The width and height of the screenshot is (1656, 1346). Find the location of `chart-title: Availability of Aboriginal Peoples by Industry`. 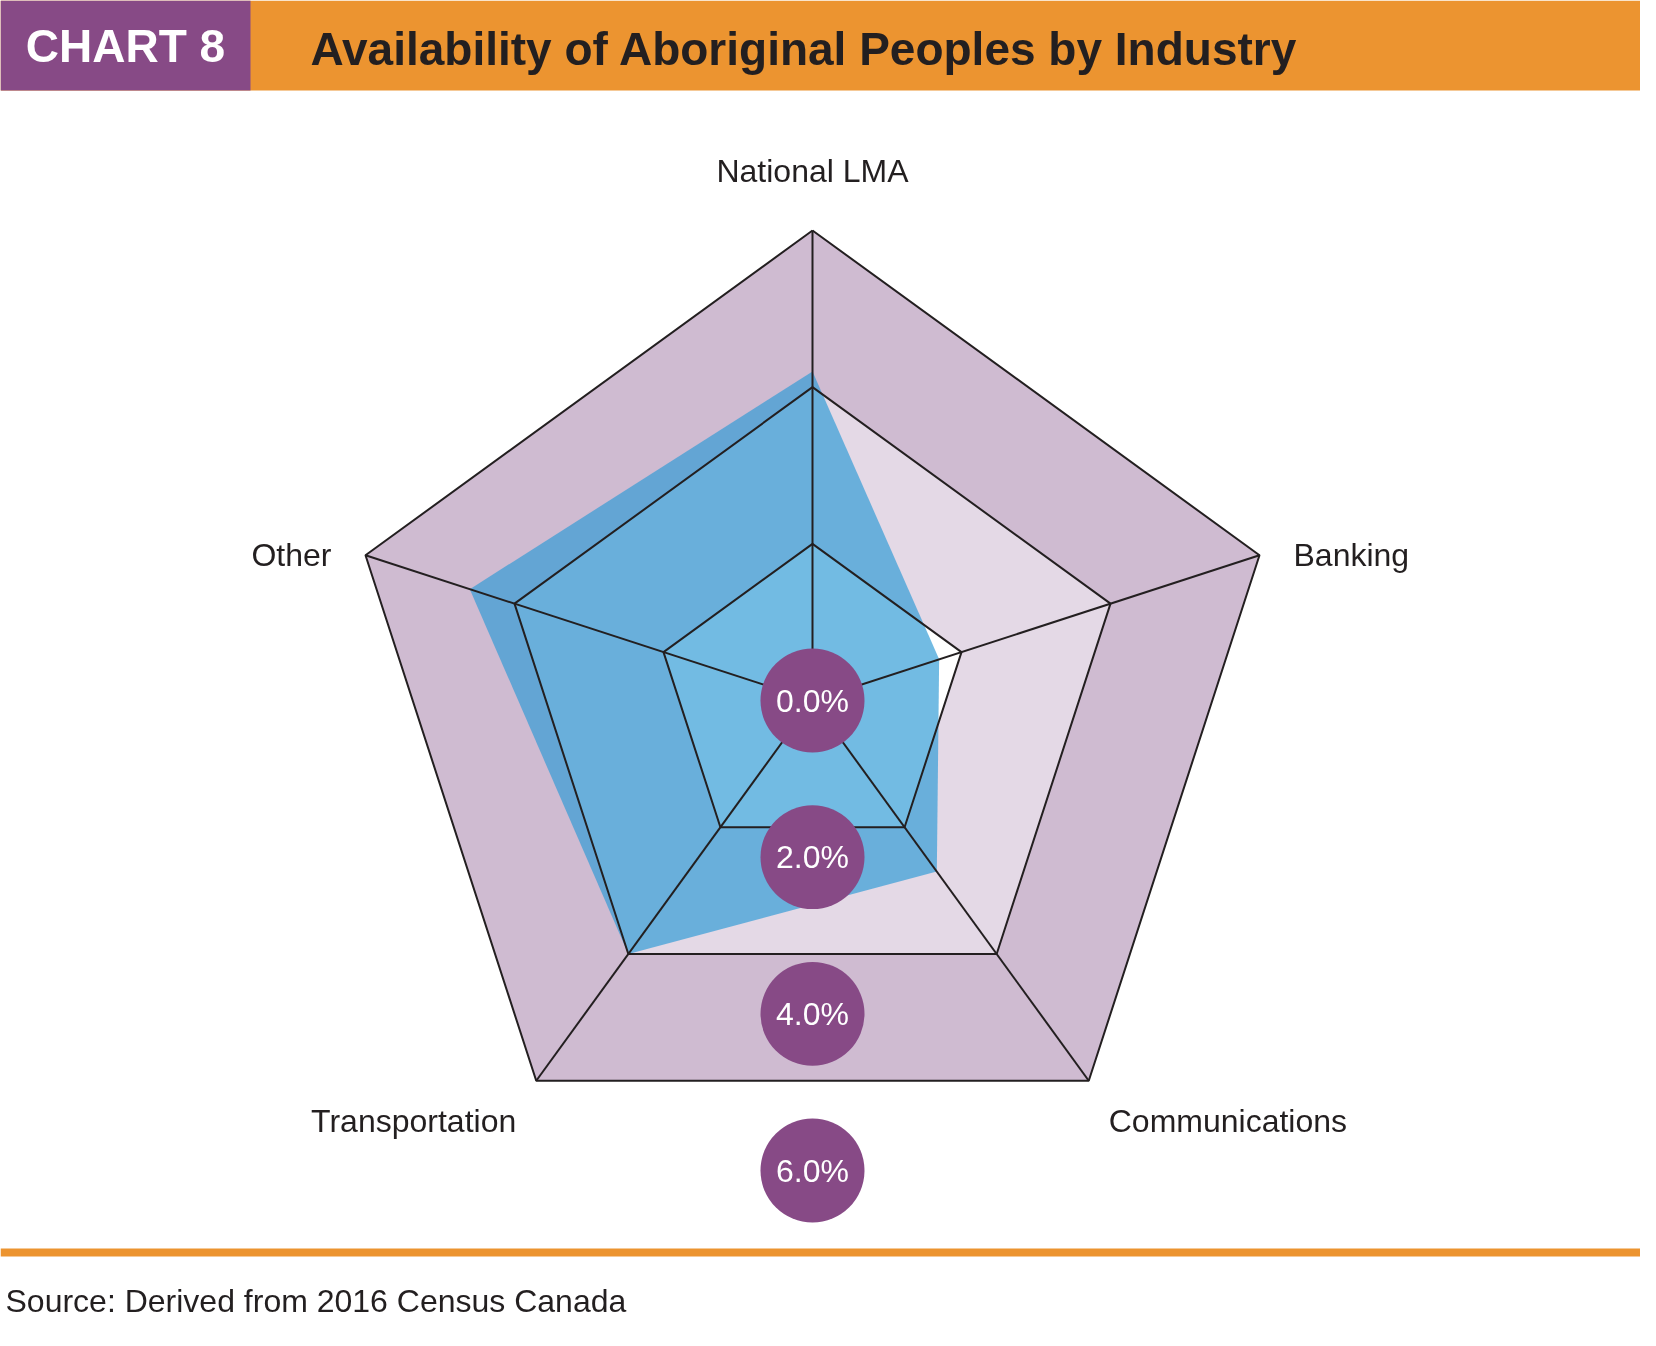

chart-title: Availability of Aboriginal Peoples by Industry is located at coordinates (803, 48).